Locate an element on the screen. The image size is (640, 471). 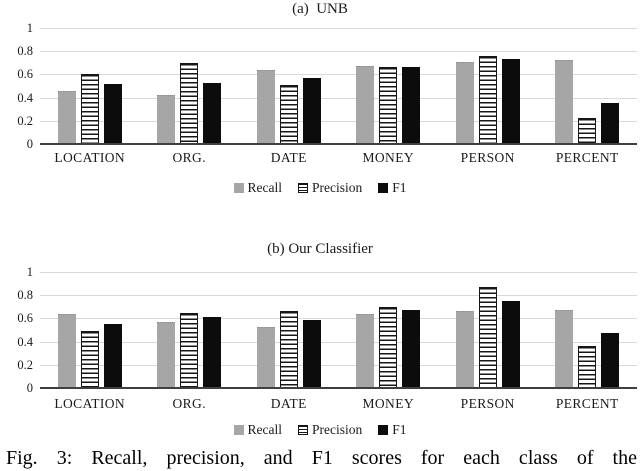
x-category-label: LOCATION is located at coordinates (90, 403).